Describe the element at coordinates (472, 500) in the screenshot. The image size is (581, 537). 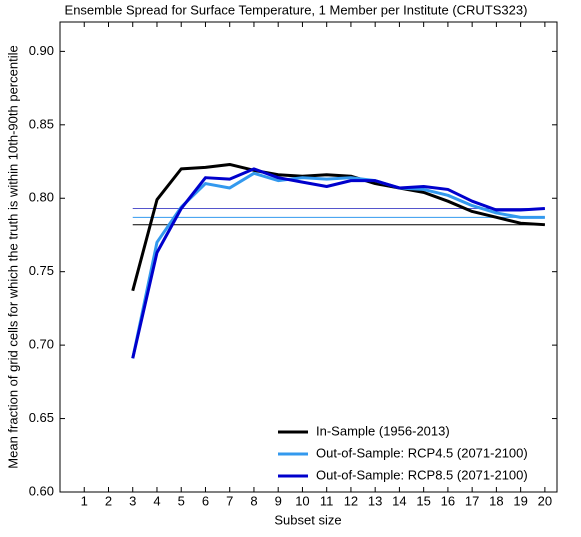
I see `x-tick-label: 17` at that location.